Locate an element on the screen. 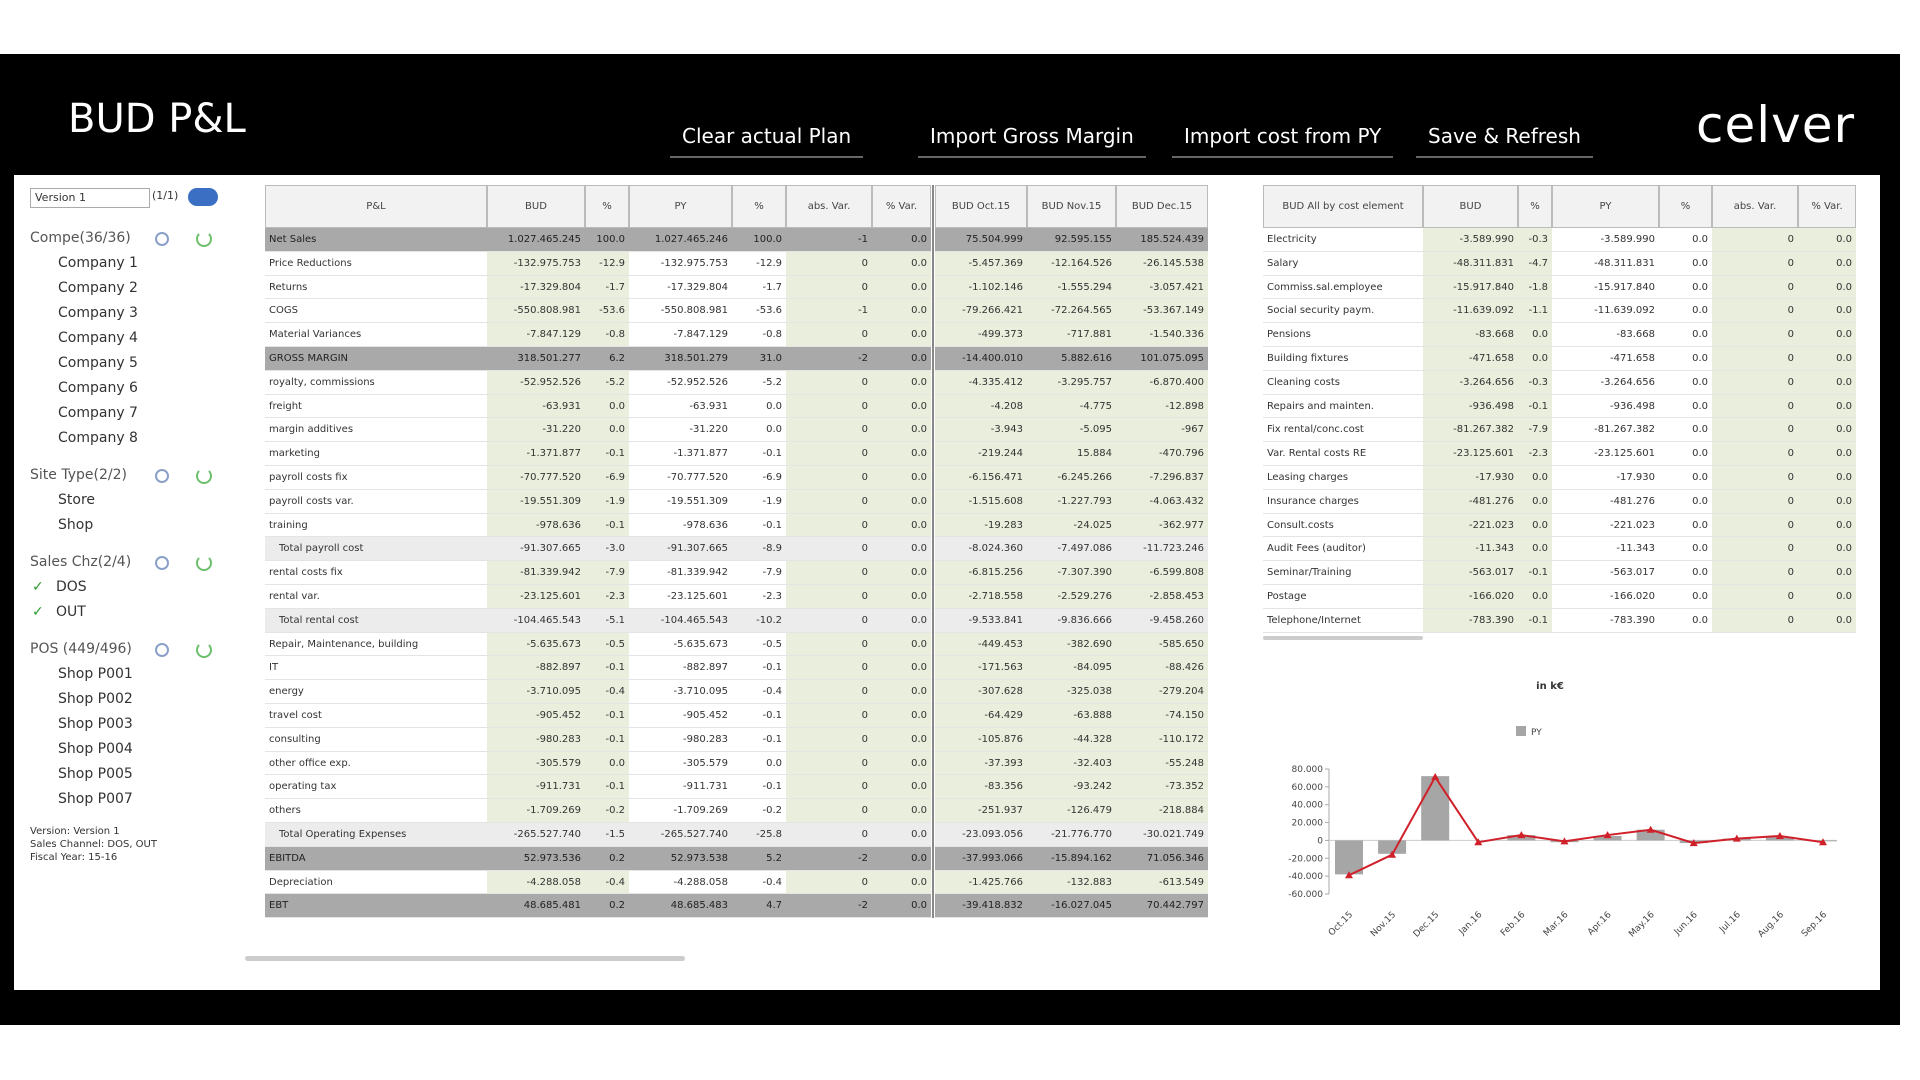  filter-title: Site Type(2/2) is located at coordinates (78, 475).